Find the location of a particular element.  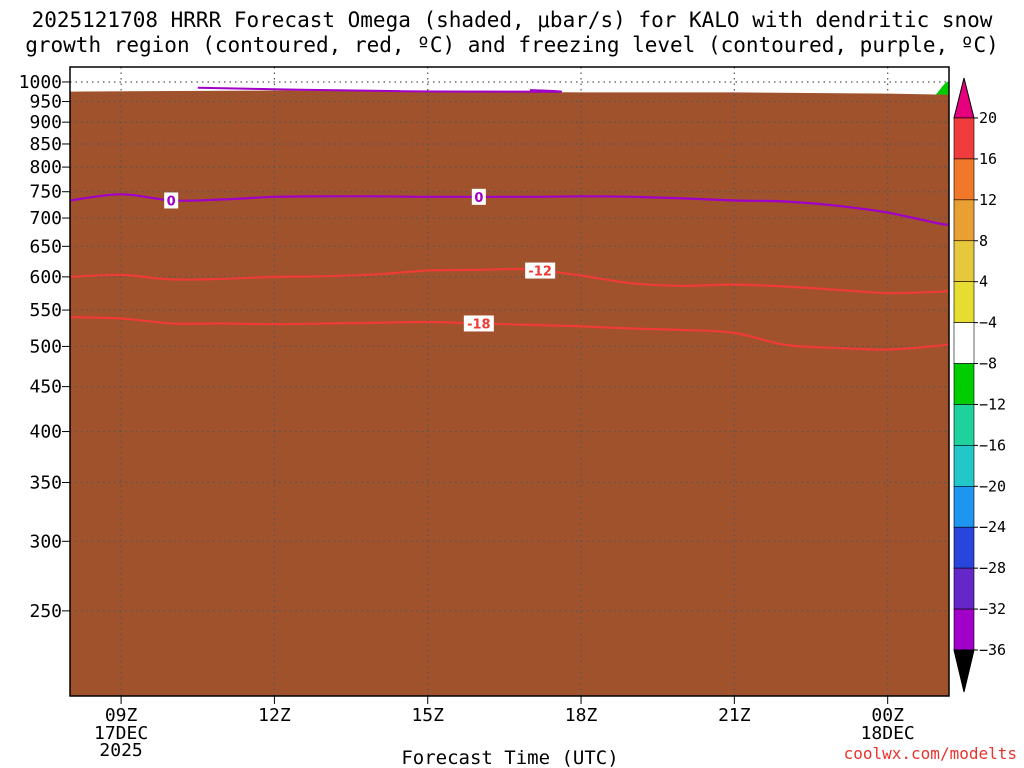

colorbar-label: 16 is located at coordinates (988, 159).